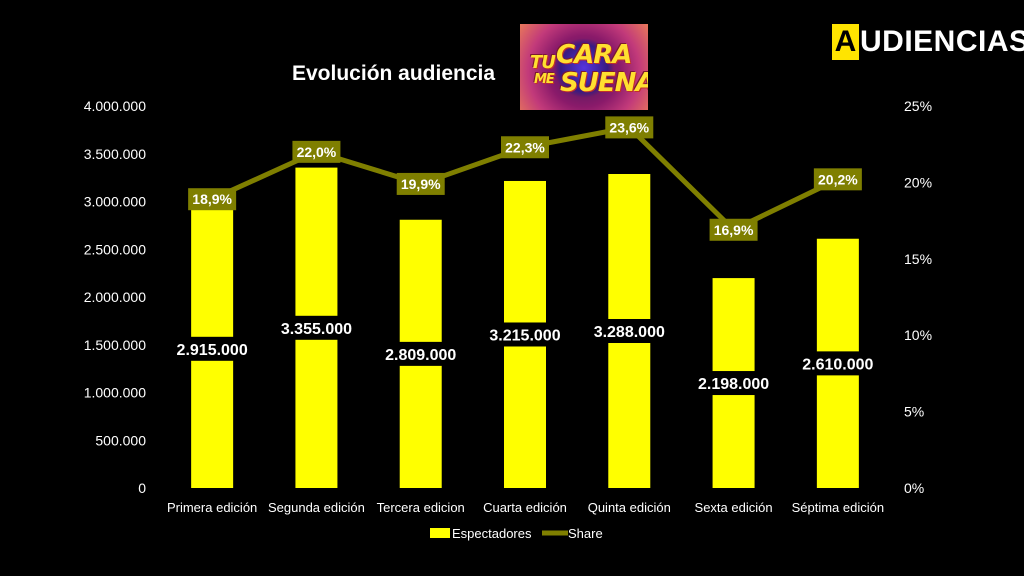 This screenshot has height=576, width=1024. What do you see at coordinates (394, 73) in the screenshot?
I see `chart-title: Evolución audiencia` at bounding box center [394, 73].